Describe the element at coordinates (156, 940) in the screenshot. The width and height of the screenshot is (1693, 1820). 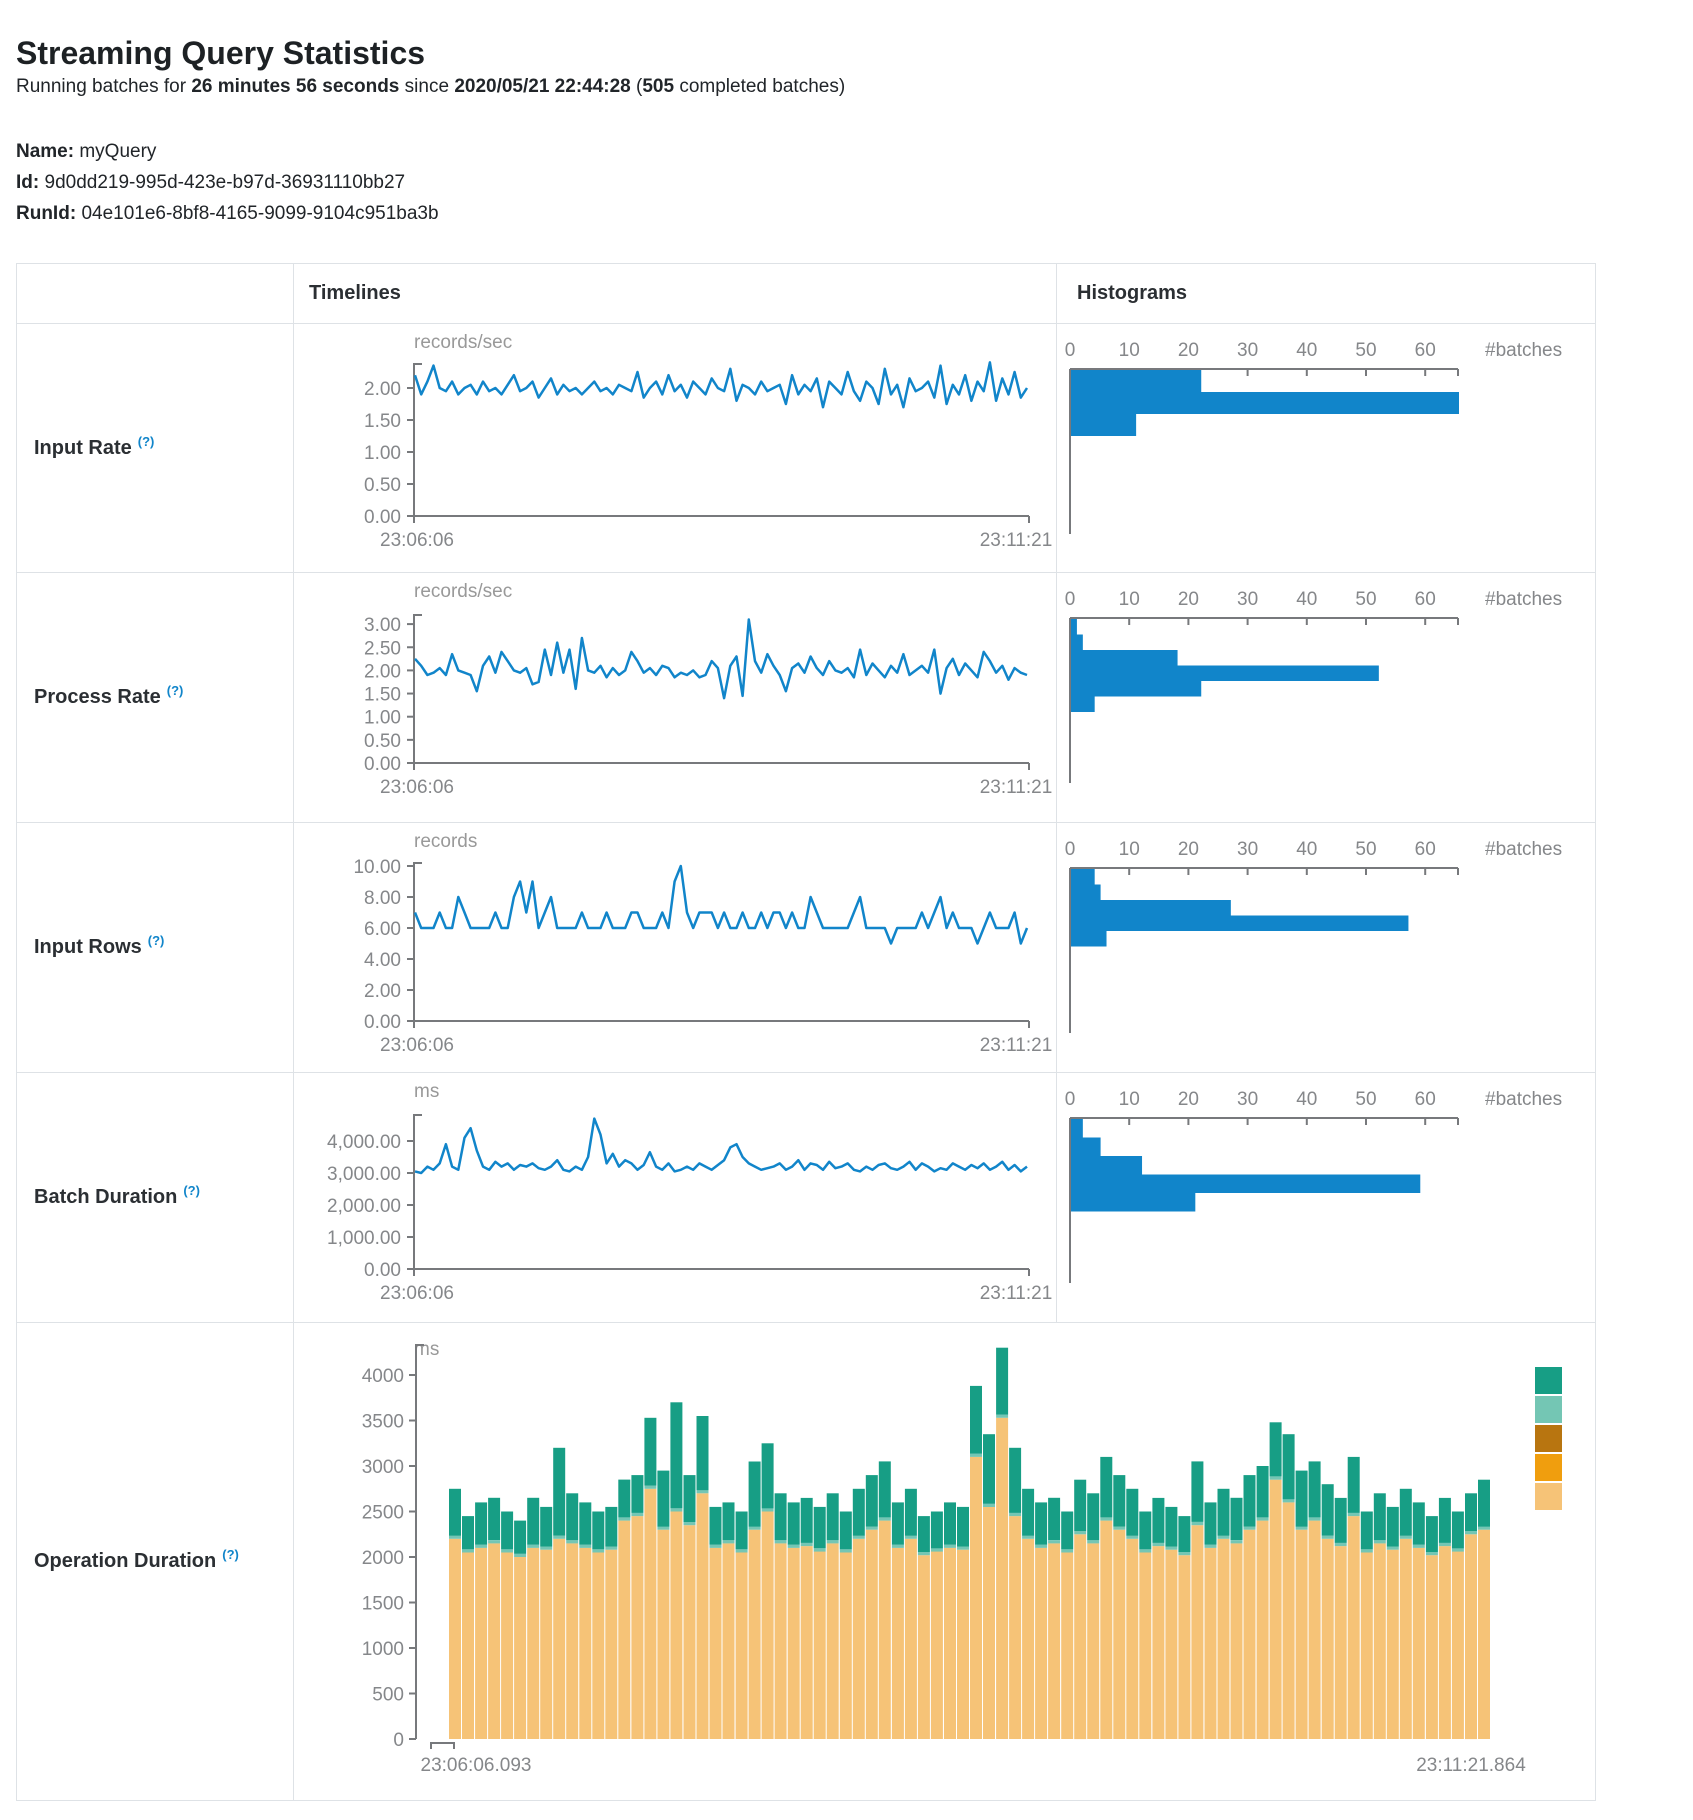
I see `input-rows-help-icon: (?)` at that location.